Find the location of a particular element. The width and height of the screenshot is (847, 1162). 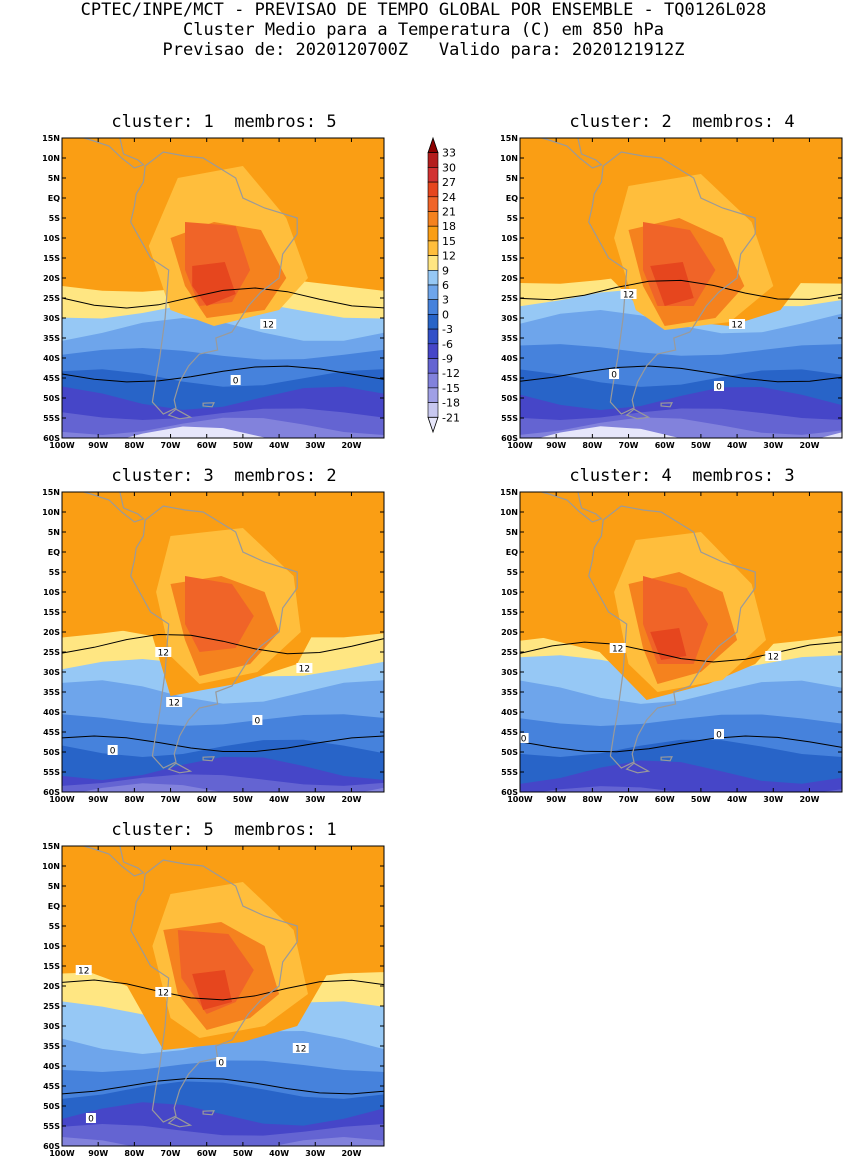

colorbar-label: -3 is located at coordinates (447, 329).